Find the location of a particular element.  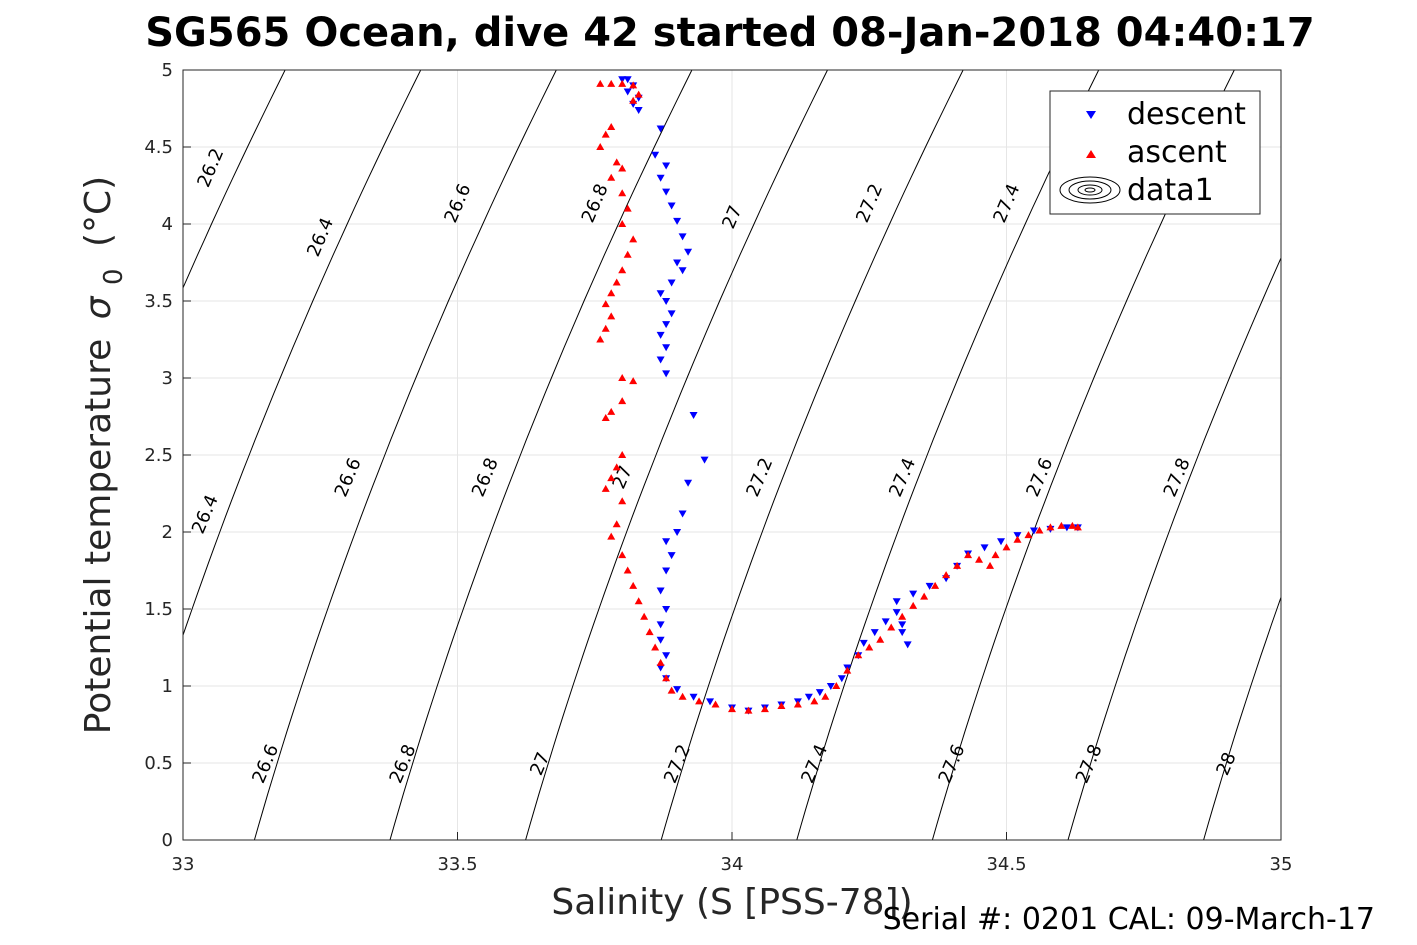

y-tick-label: 2.5 is located at coordinates (158, 455).